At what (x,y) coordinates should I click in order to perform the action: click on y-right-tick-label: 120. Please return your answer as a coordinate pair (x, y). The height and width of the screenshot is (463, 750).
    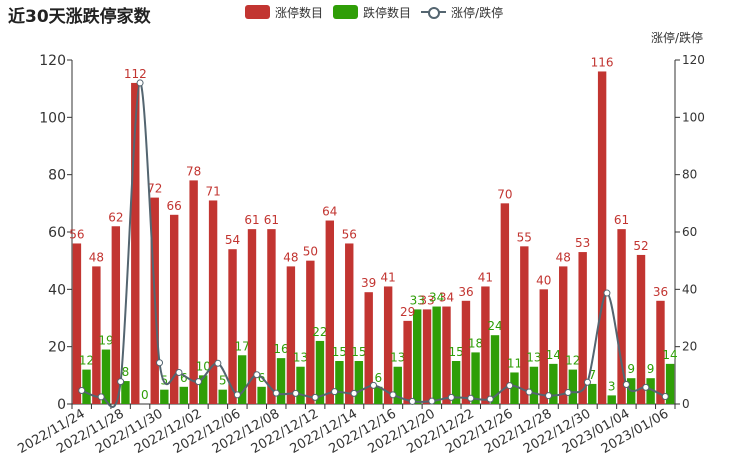
    Looking at the image, I should click on (693, 60).